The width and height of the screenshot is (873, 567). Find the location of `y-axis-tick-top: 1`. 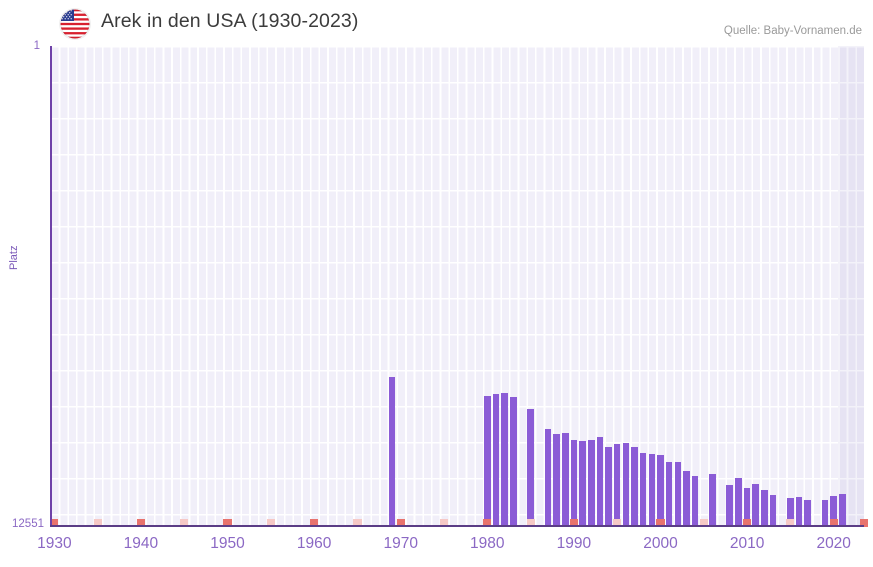

y-axis-tick-top: 1 is located at coordinates (36, 46).